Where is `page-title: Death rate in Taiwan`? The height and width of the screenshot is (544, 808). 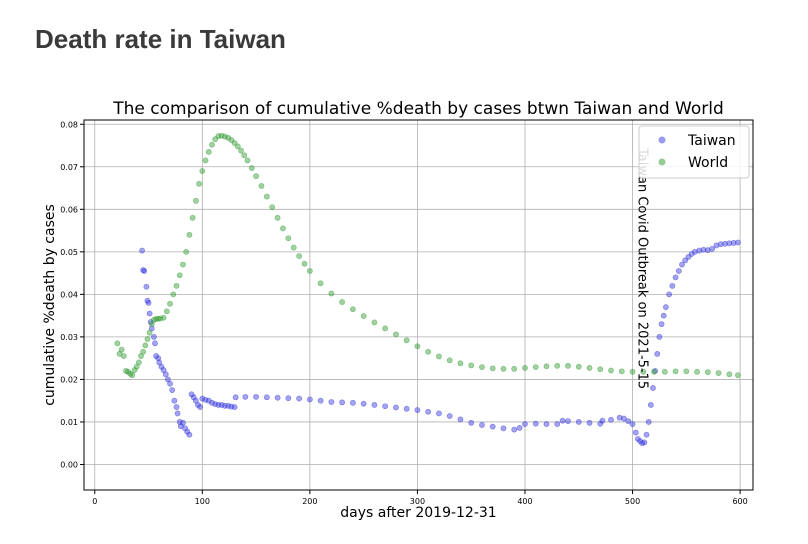
page-title: Death rate in Taiwan is located at coordinates (160, 39).